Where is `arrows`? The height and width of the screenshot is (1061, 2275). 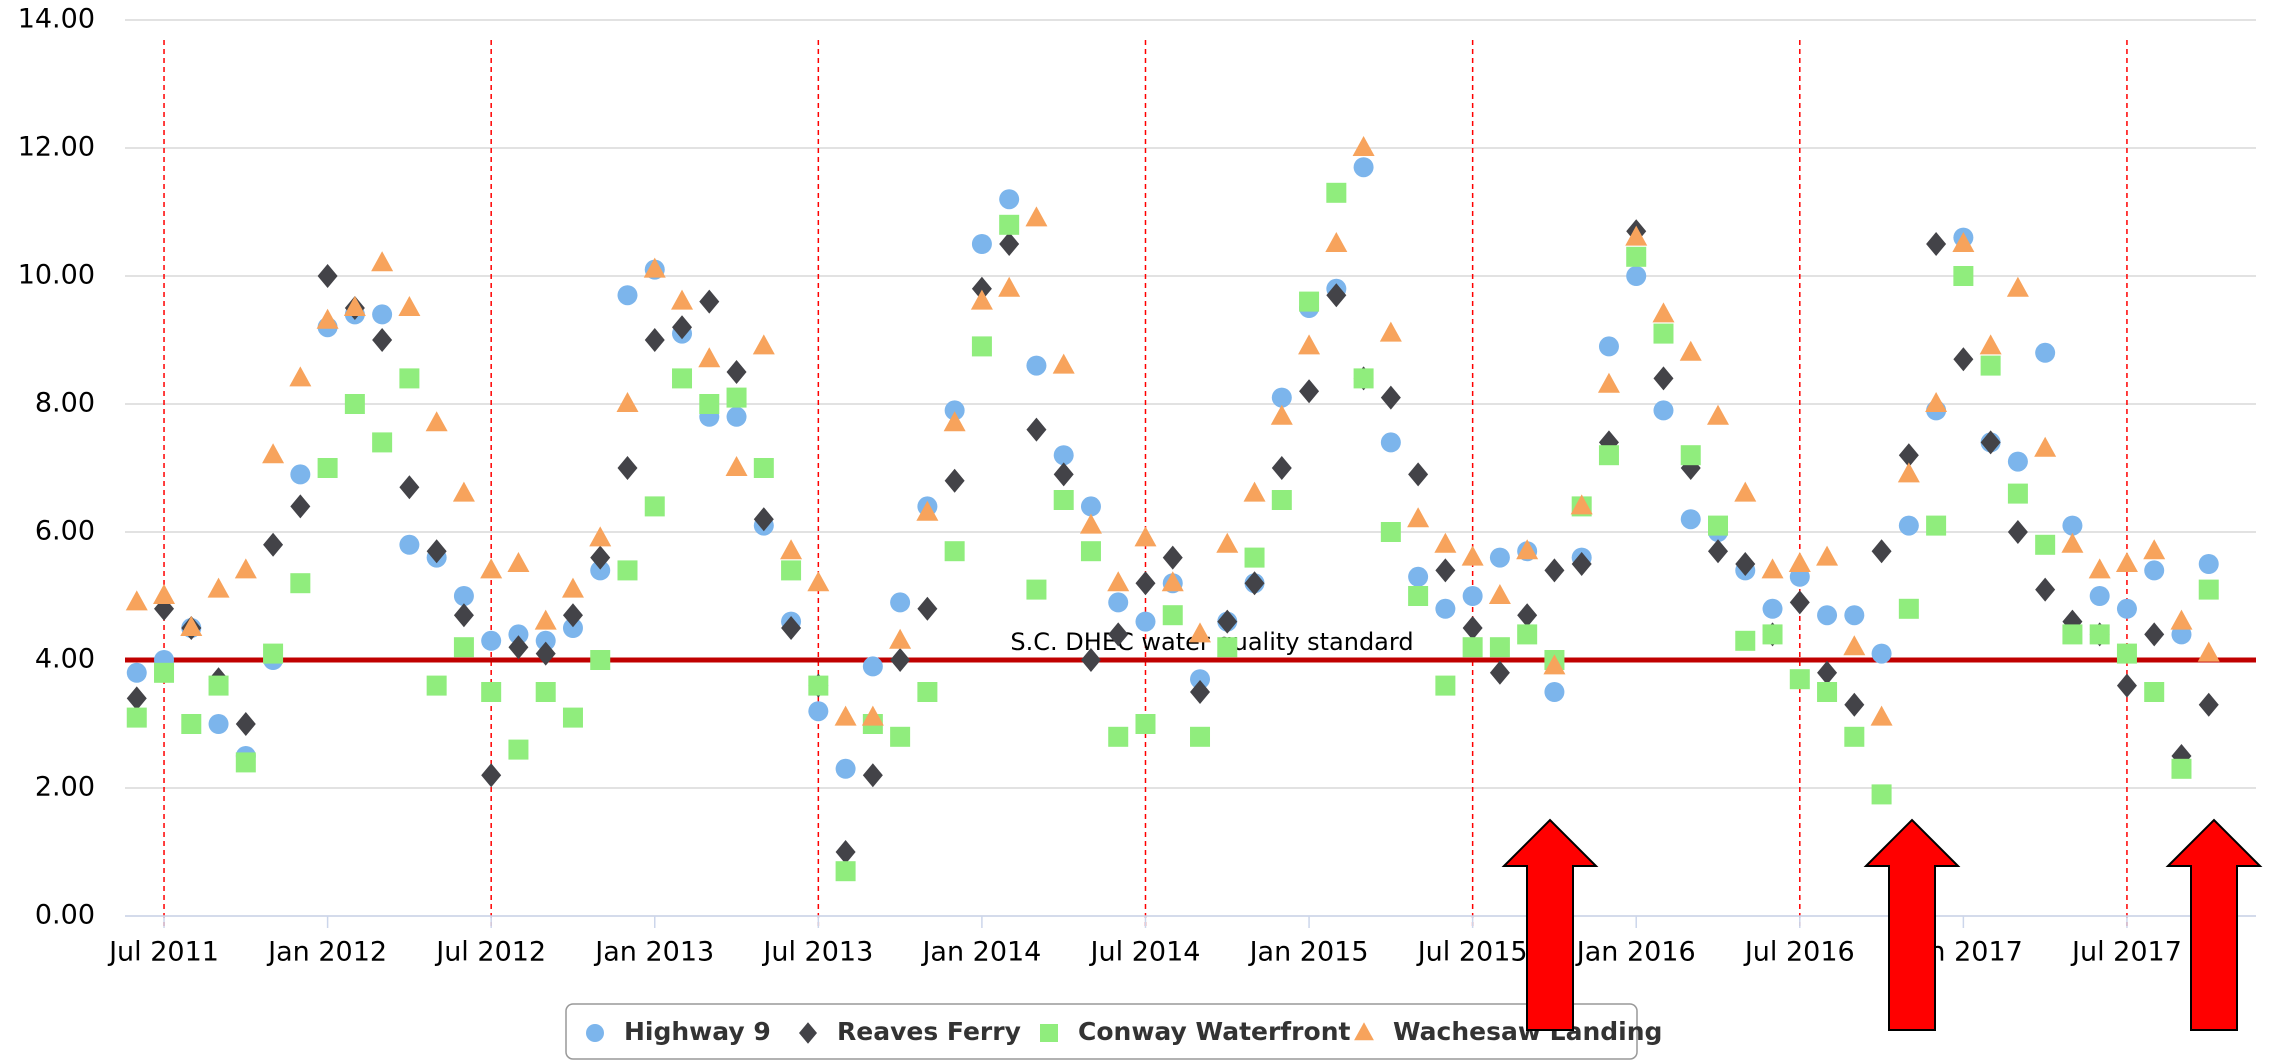 arrows is located at coordinates (1882, 924).